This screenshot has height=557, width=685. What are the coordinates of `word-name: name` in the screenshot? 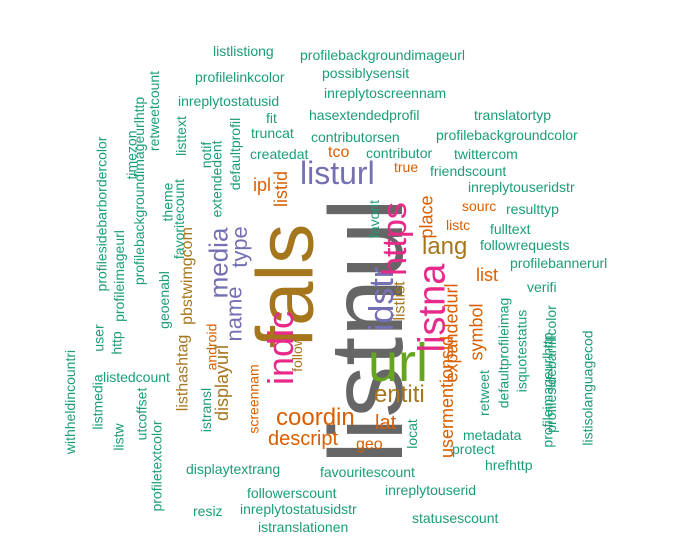 It's located at (234, 314).